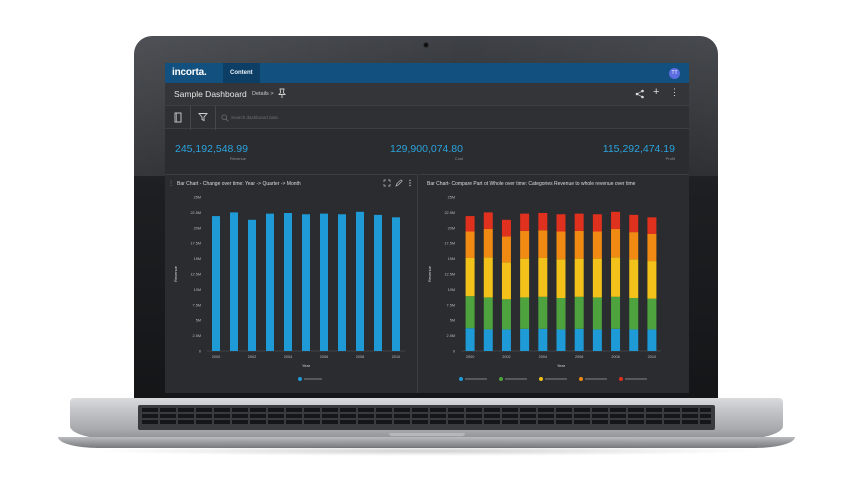  Describe the element at coordinates (410, 183) in the screenshot. I see `more-vertical-icon` at that location.